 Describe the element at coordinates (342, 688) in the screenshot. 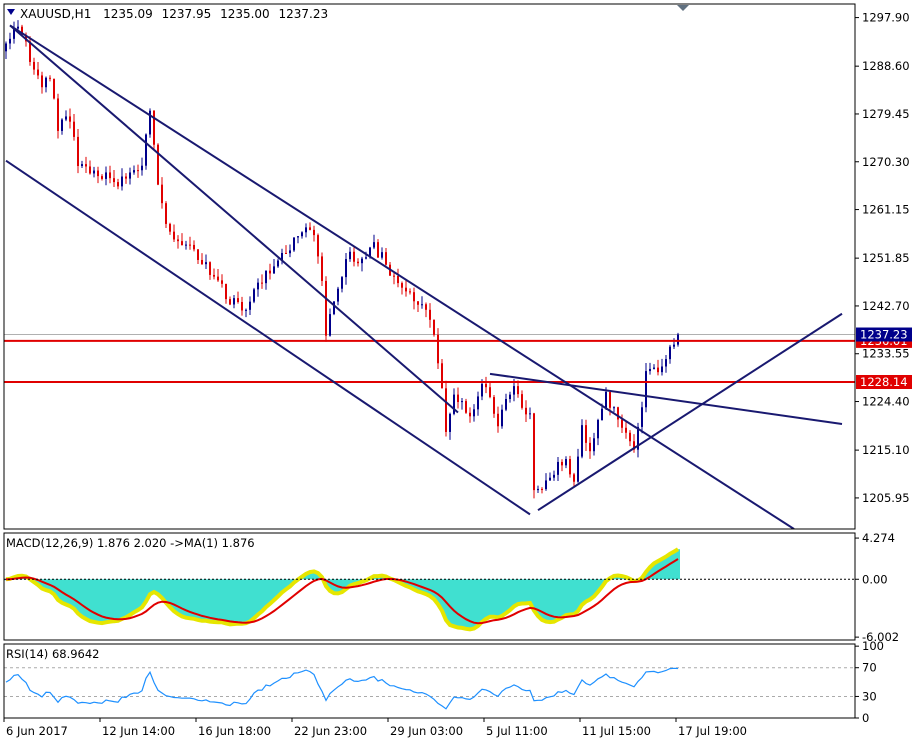

I see `rsi-line` at that location.